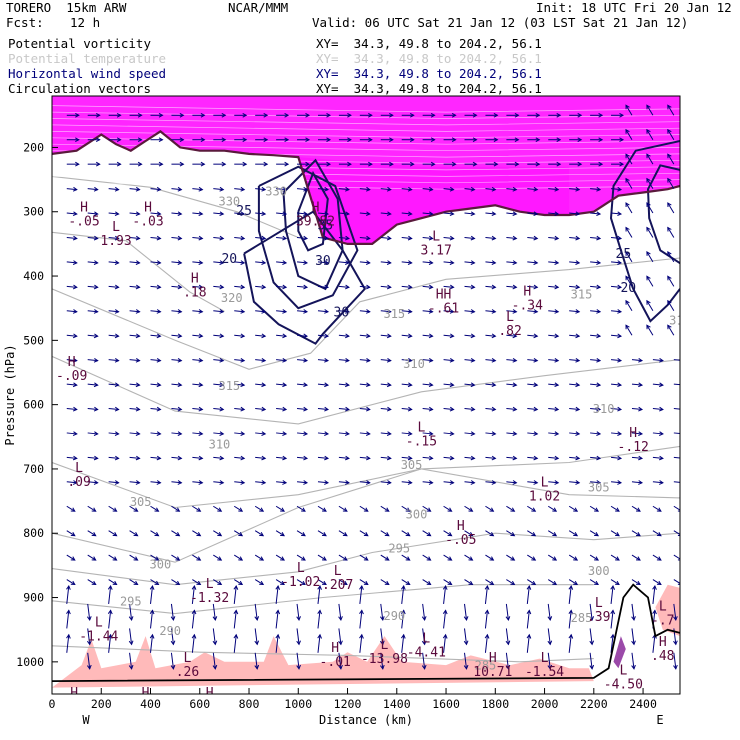  What do you see at coordinates (83, 222) in the screenshot?
I see `extremum-value: -.05` at bounding box center [83, 222].